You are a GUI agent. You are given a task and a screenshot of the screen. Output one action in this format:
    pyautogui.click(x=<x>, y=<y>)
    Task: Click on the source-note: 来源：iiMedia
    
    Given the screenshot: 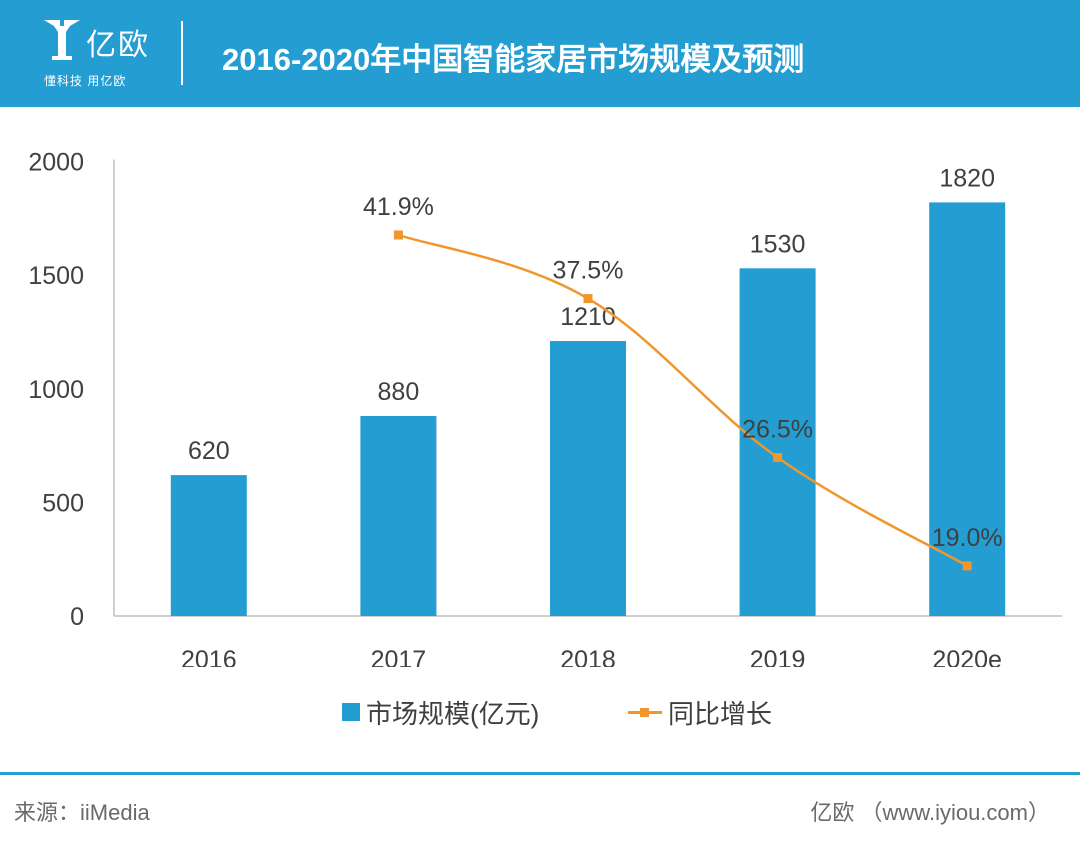 What is the action you would take?
    pyautogui.click(x=82, y=812)
    